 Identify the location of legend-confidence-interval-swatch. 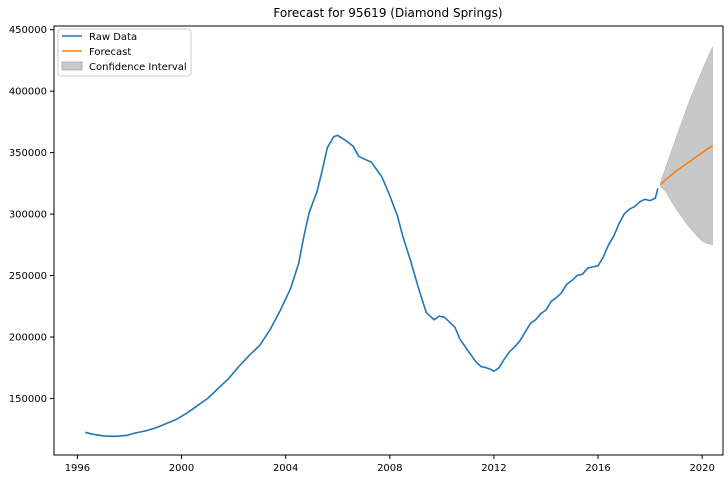
(72, 66).